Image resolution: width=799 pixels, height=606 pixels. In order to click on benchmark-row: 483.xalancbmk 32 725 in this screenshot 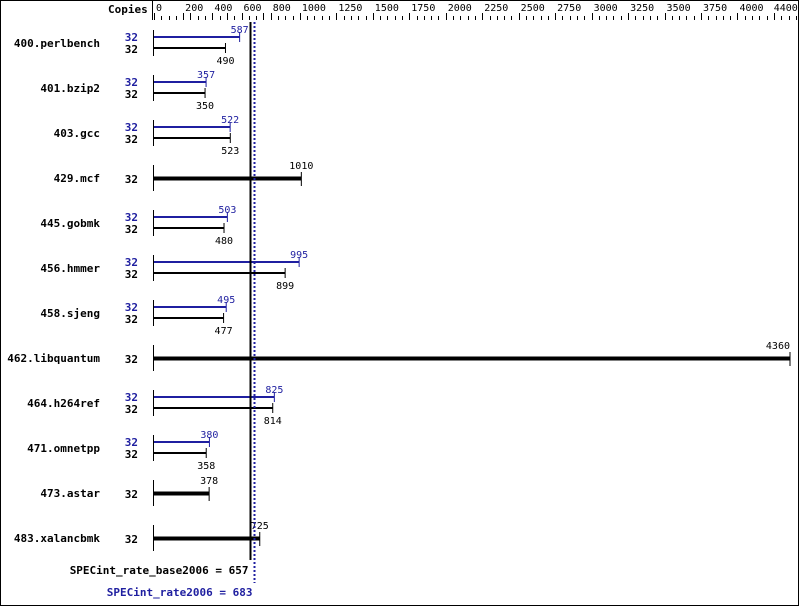, I will do `click(141, 536)`.